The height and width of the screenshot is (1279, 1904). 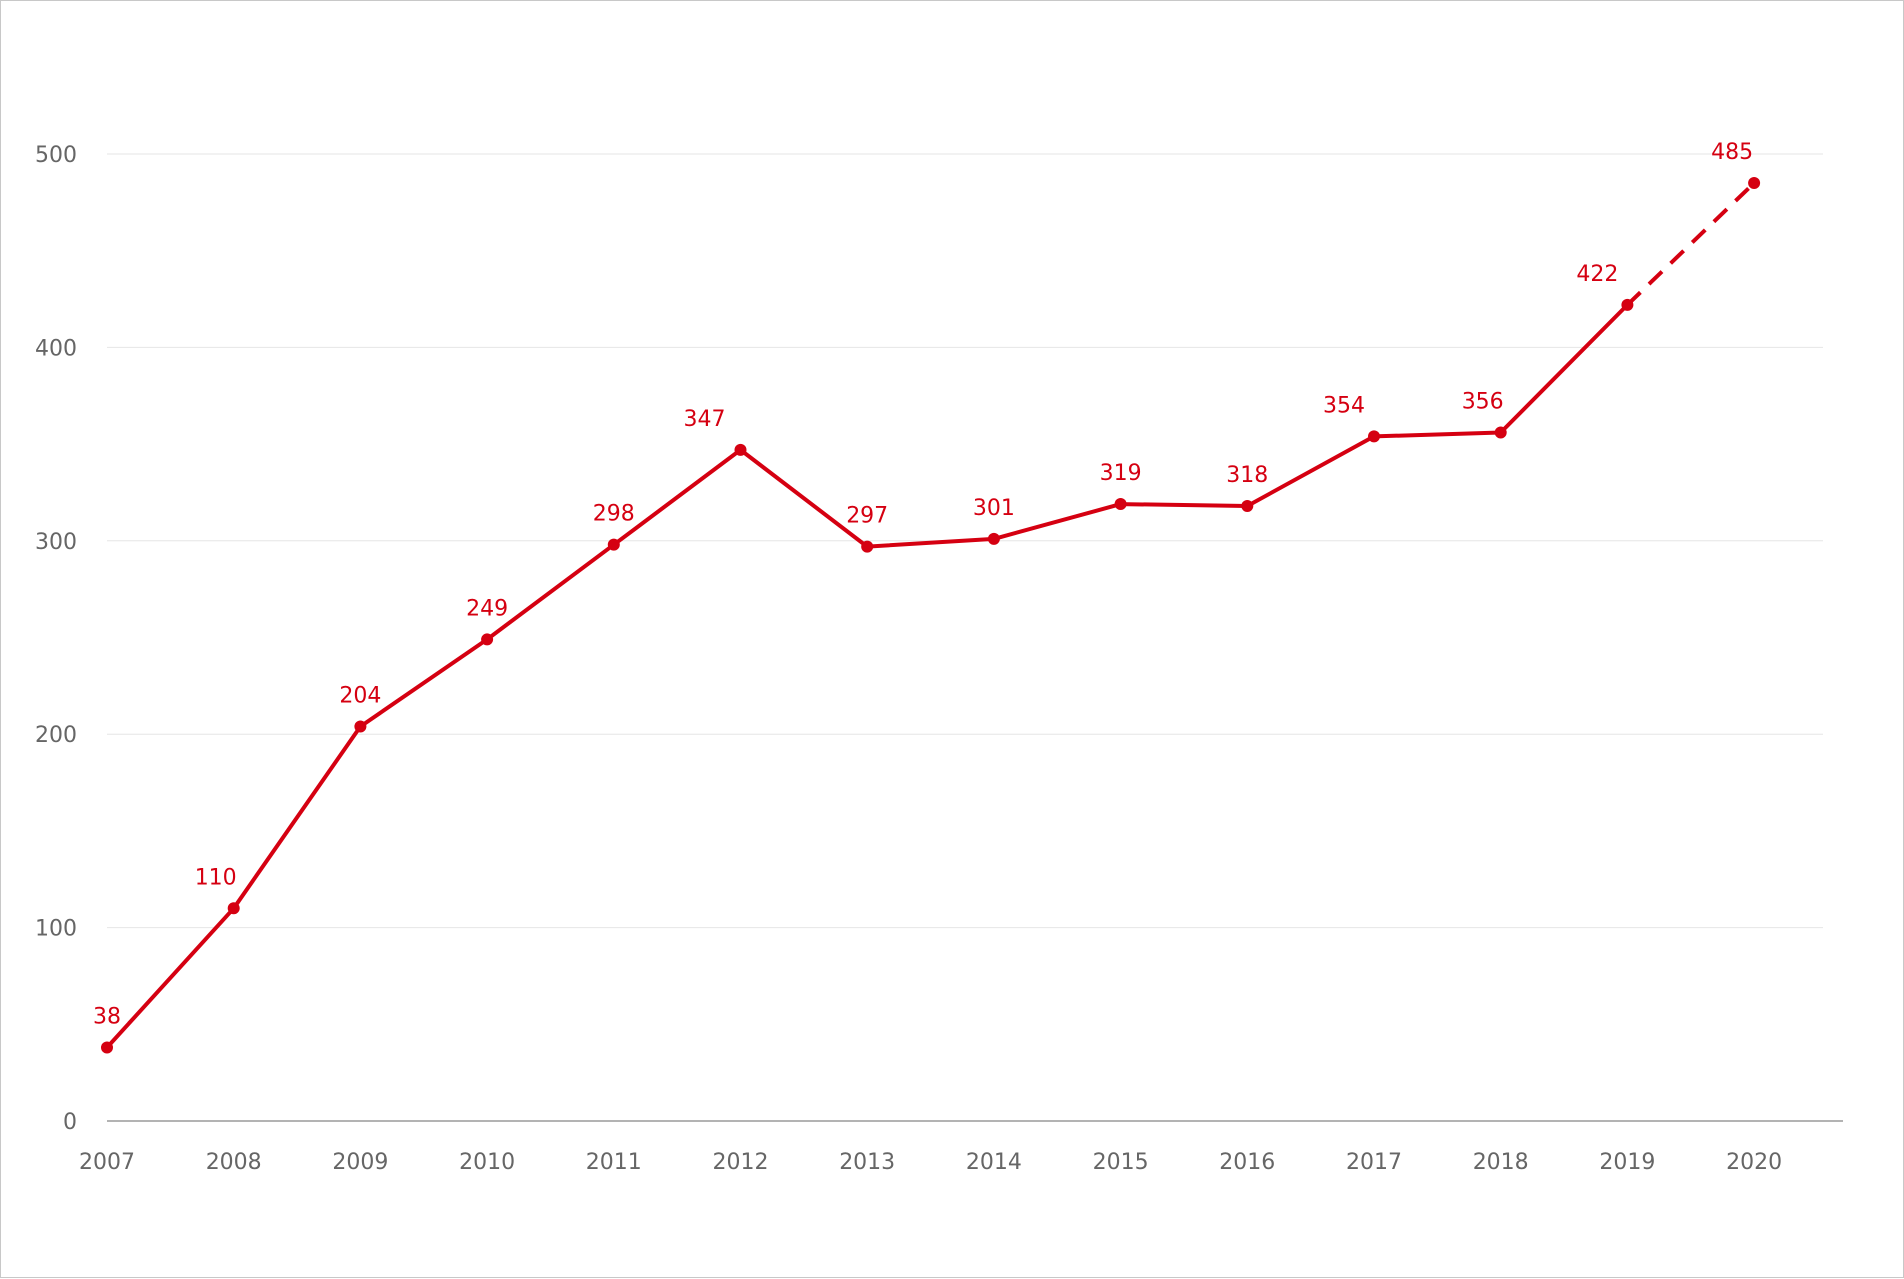 I want to click on x-tick-label-2018: 2018, so click(x=1501, y=1162).